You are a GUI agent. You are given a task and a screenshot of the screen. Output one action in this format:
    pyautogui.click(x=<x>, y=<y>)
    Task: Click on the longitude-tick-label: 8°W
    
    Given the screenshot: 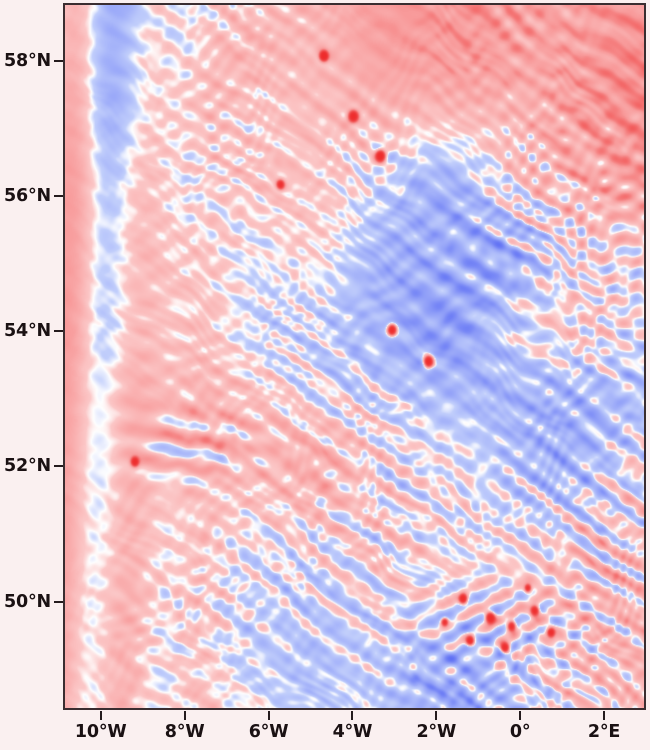 What is the action you would take?
    pyautogui.click(x=184, y=732)
    